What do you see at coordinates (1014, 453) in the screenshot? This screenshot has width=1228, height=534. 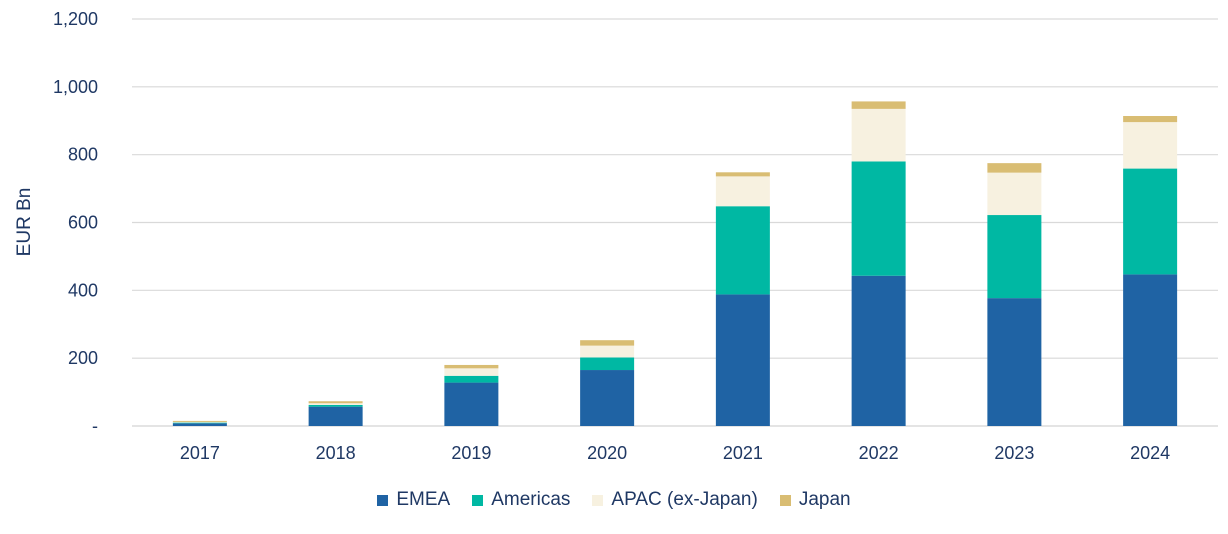 I see `x-tick-label: 2023` at bounding box center [1014, 453].